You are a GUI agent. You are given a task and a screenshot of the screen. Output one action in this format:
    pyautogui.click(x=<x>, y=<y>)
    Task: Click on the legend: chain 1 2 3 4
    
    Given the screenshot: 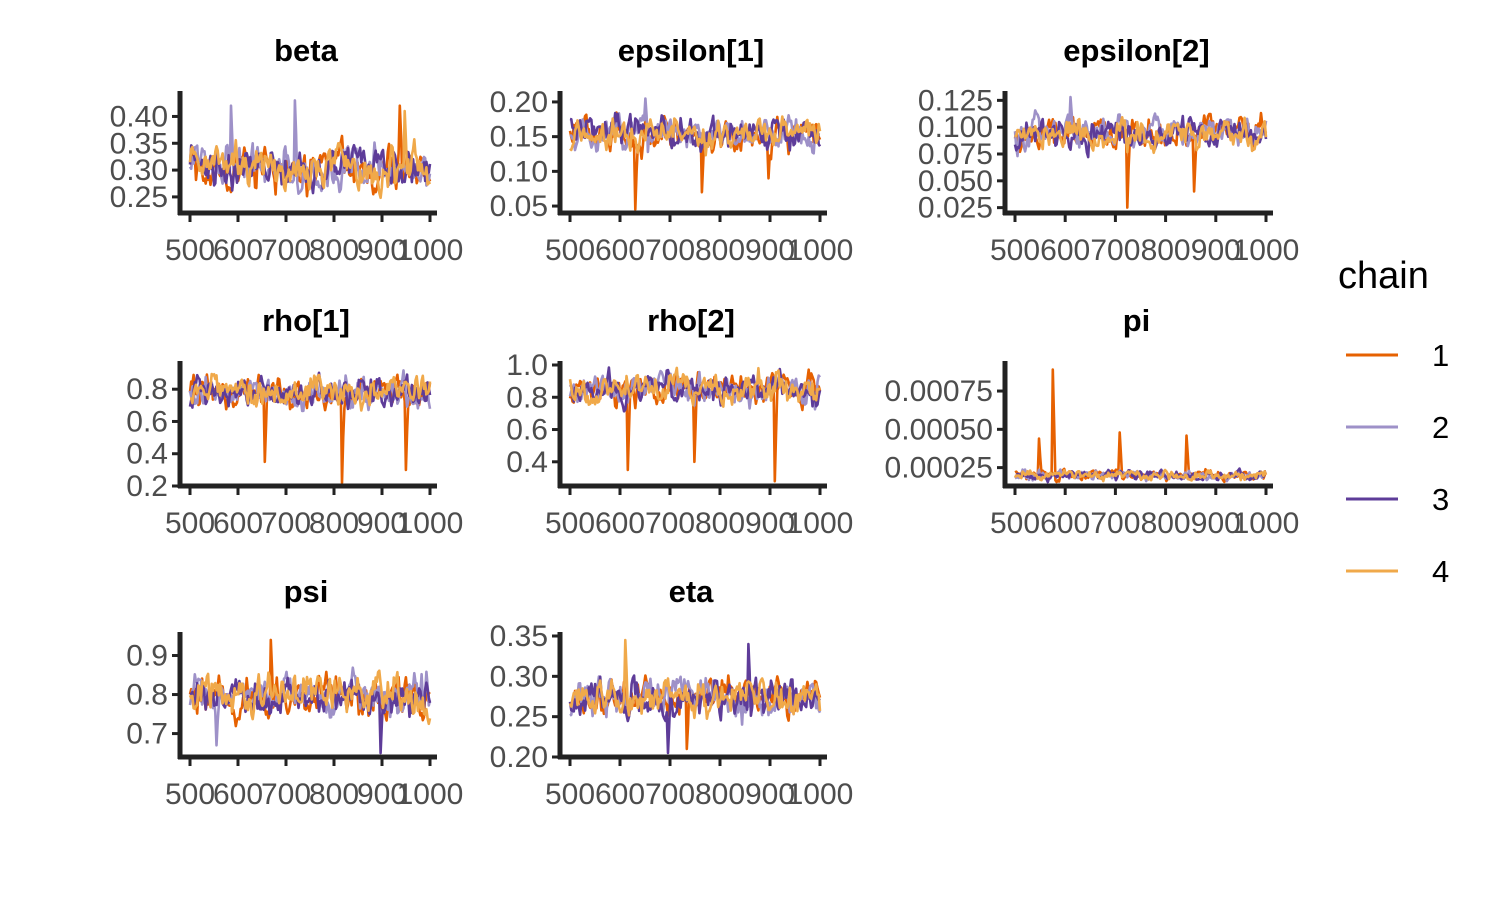 What is the action you would take?
    pyautogui.click(x=1393, y=422)
    